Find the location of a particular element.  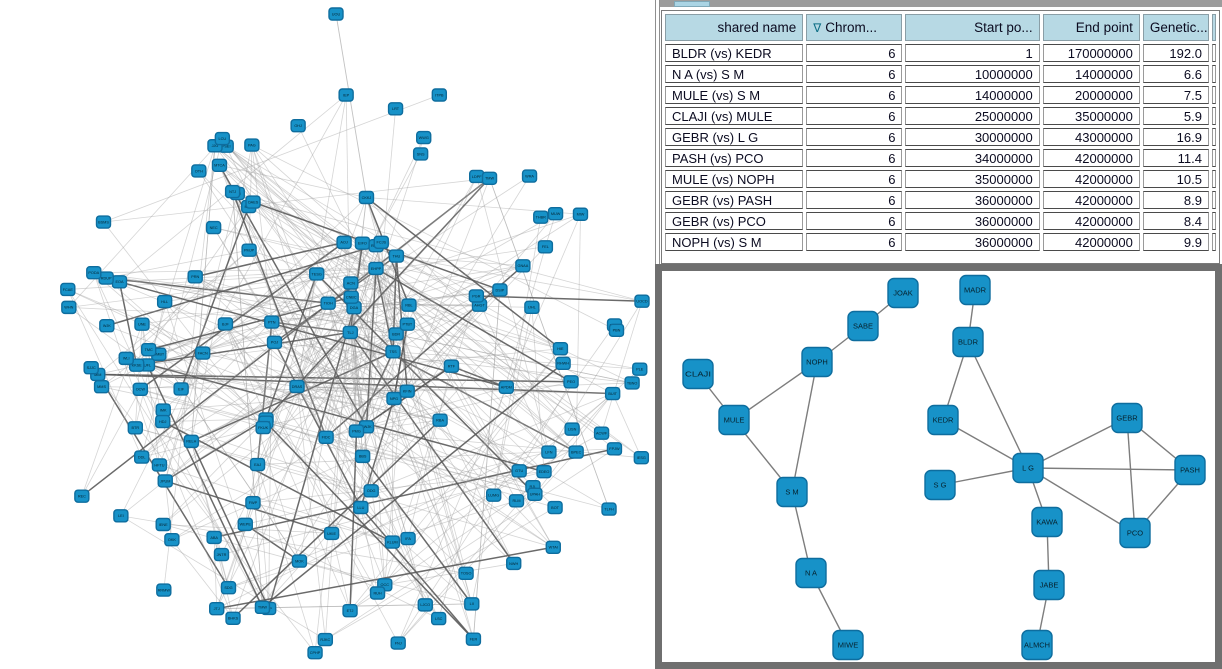

table-row: MULE (vs) S M 6 14000000 20000000 7.5 is located at coordinates (940, 95).